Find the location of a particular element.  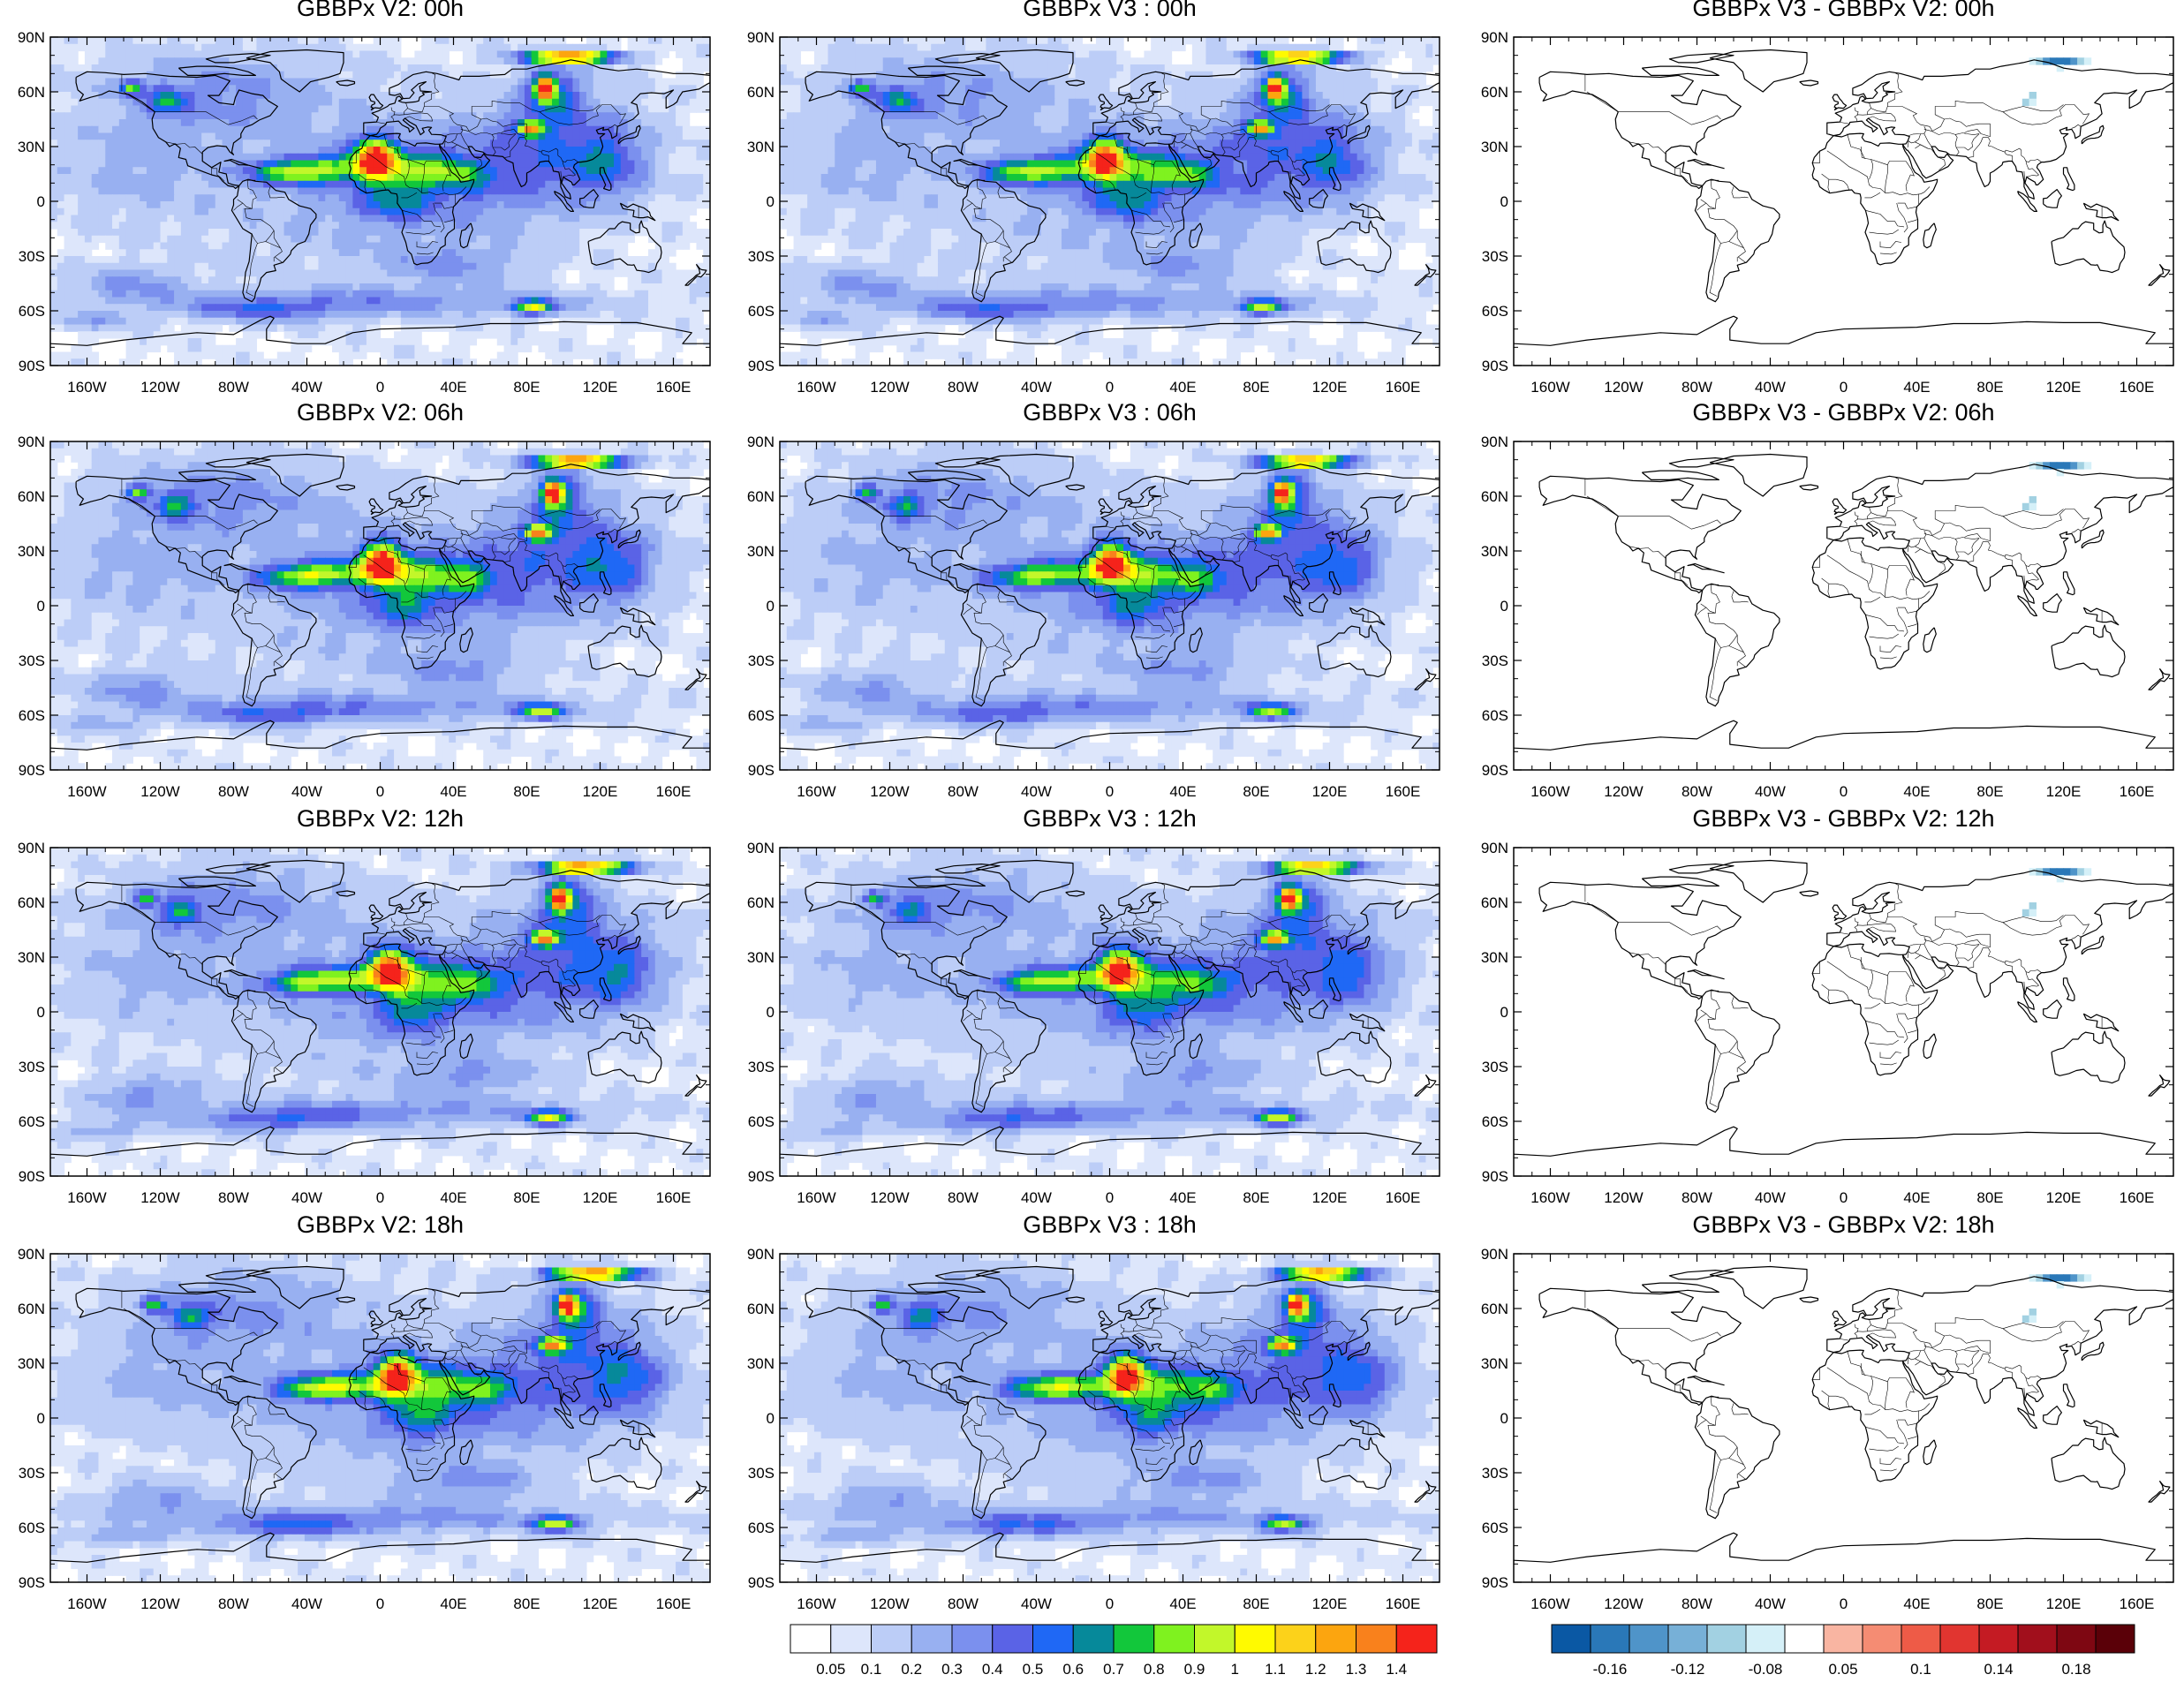

panel-title: GBBPx V2: 12h is located at coordinates (380, 819).